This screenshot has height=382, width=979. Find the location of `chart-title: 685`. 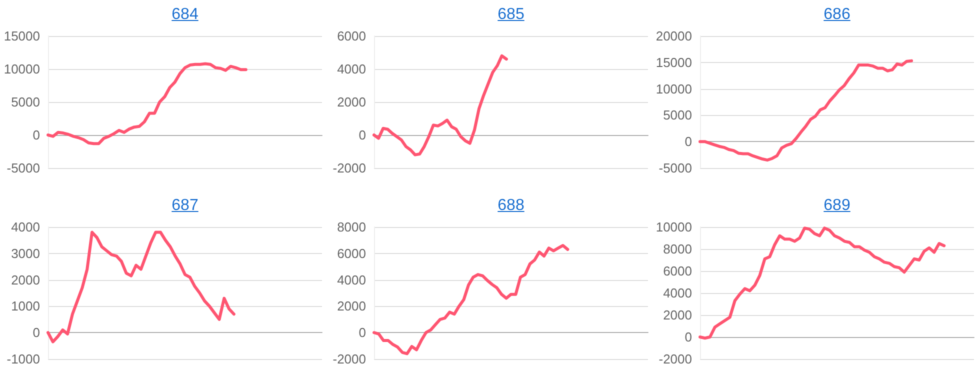

chart-title: 685 is located at coordinates (511, 15).